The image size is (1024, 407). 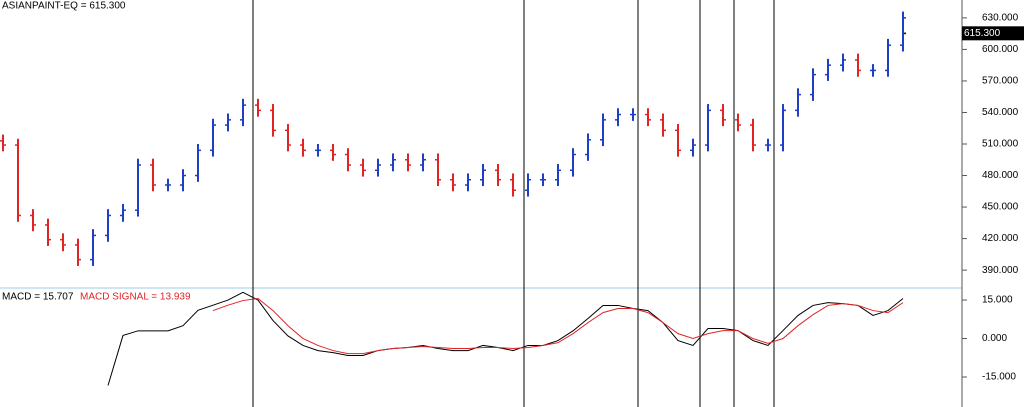 What do you see at coordinates (558, 326) in the screenshot?
I see `macd-line` at bounding box center [558, 326].